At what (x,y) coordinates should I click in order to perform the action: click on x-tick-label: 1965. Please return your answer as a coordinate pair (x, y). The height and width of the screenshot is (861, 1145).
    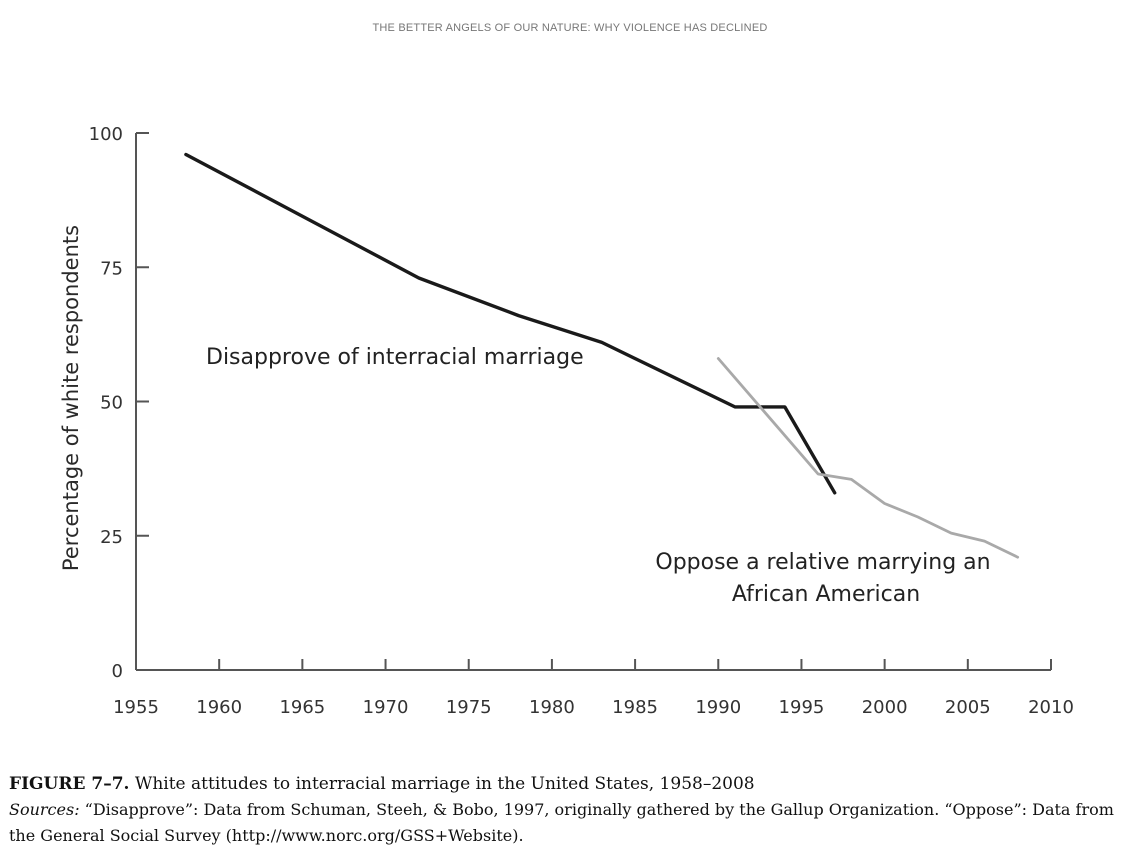
    Looking at the image, I should click on (302, 707).